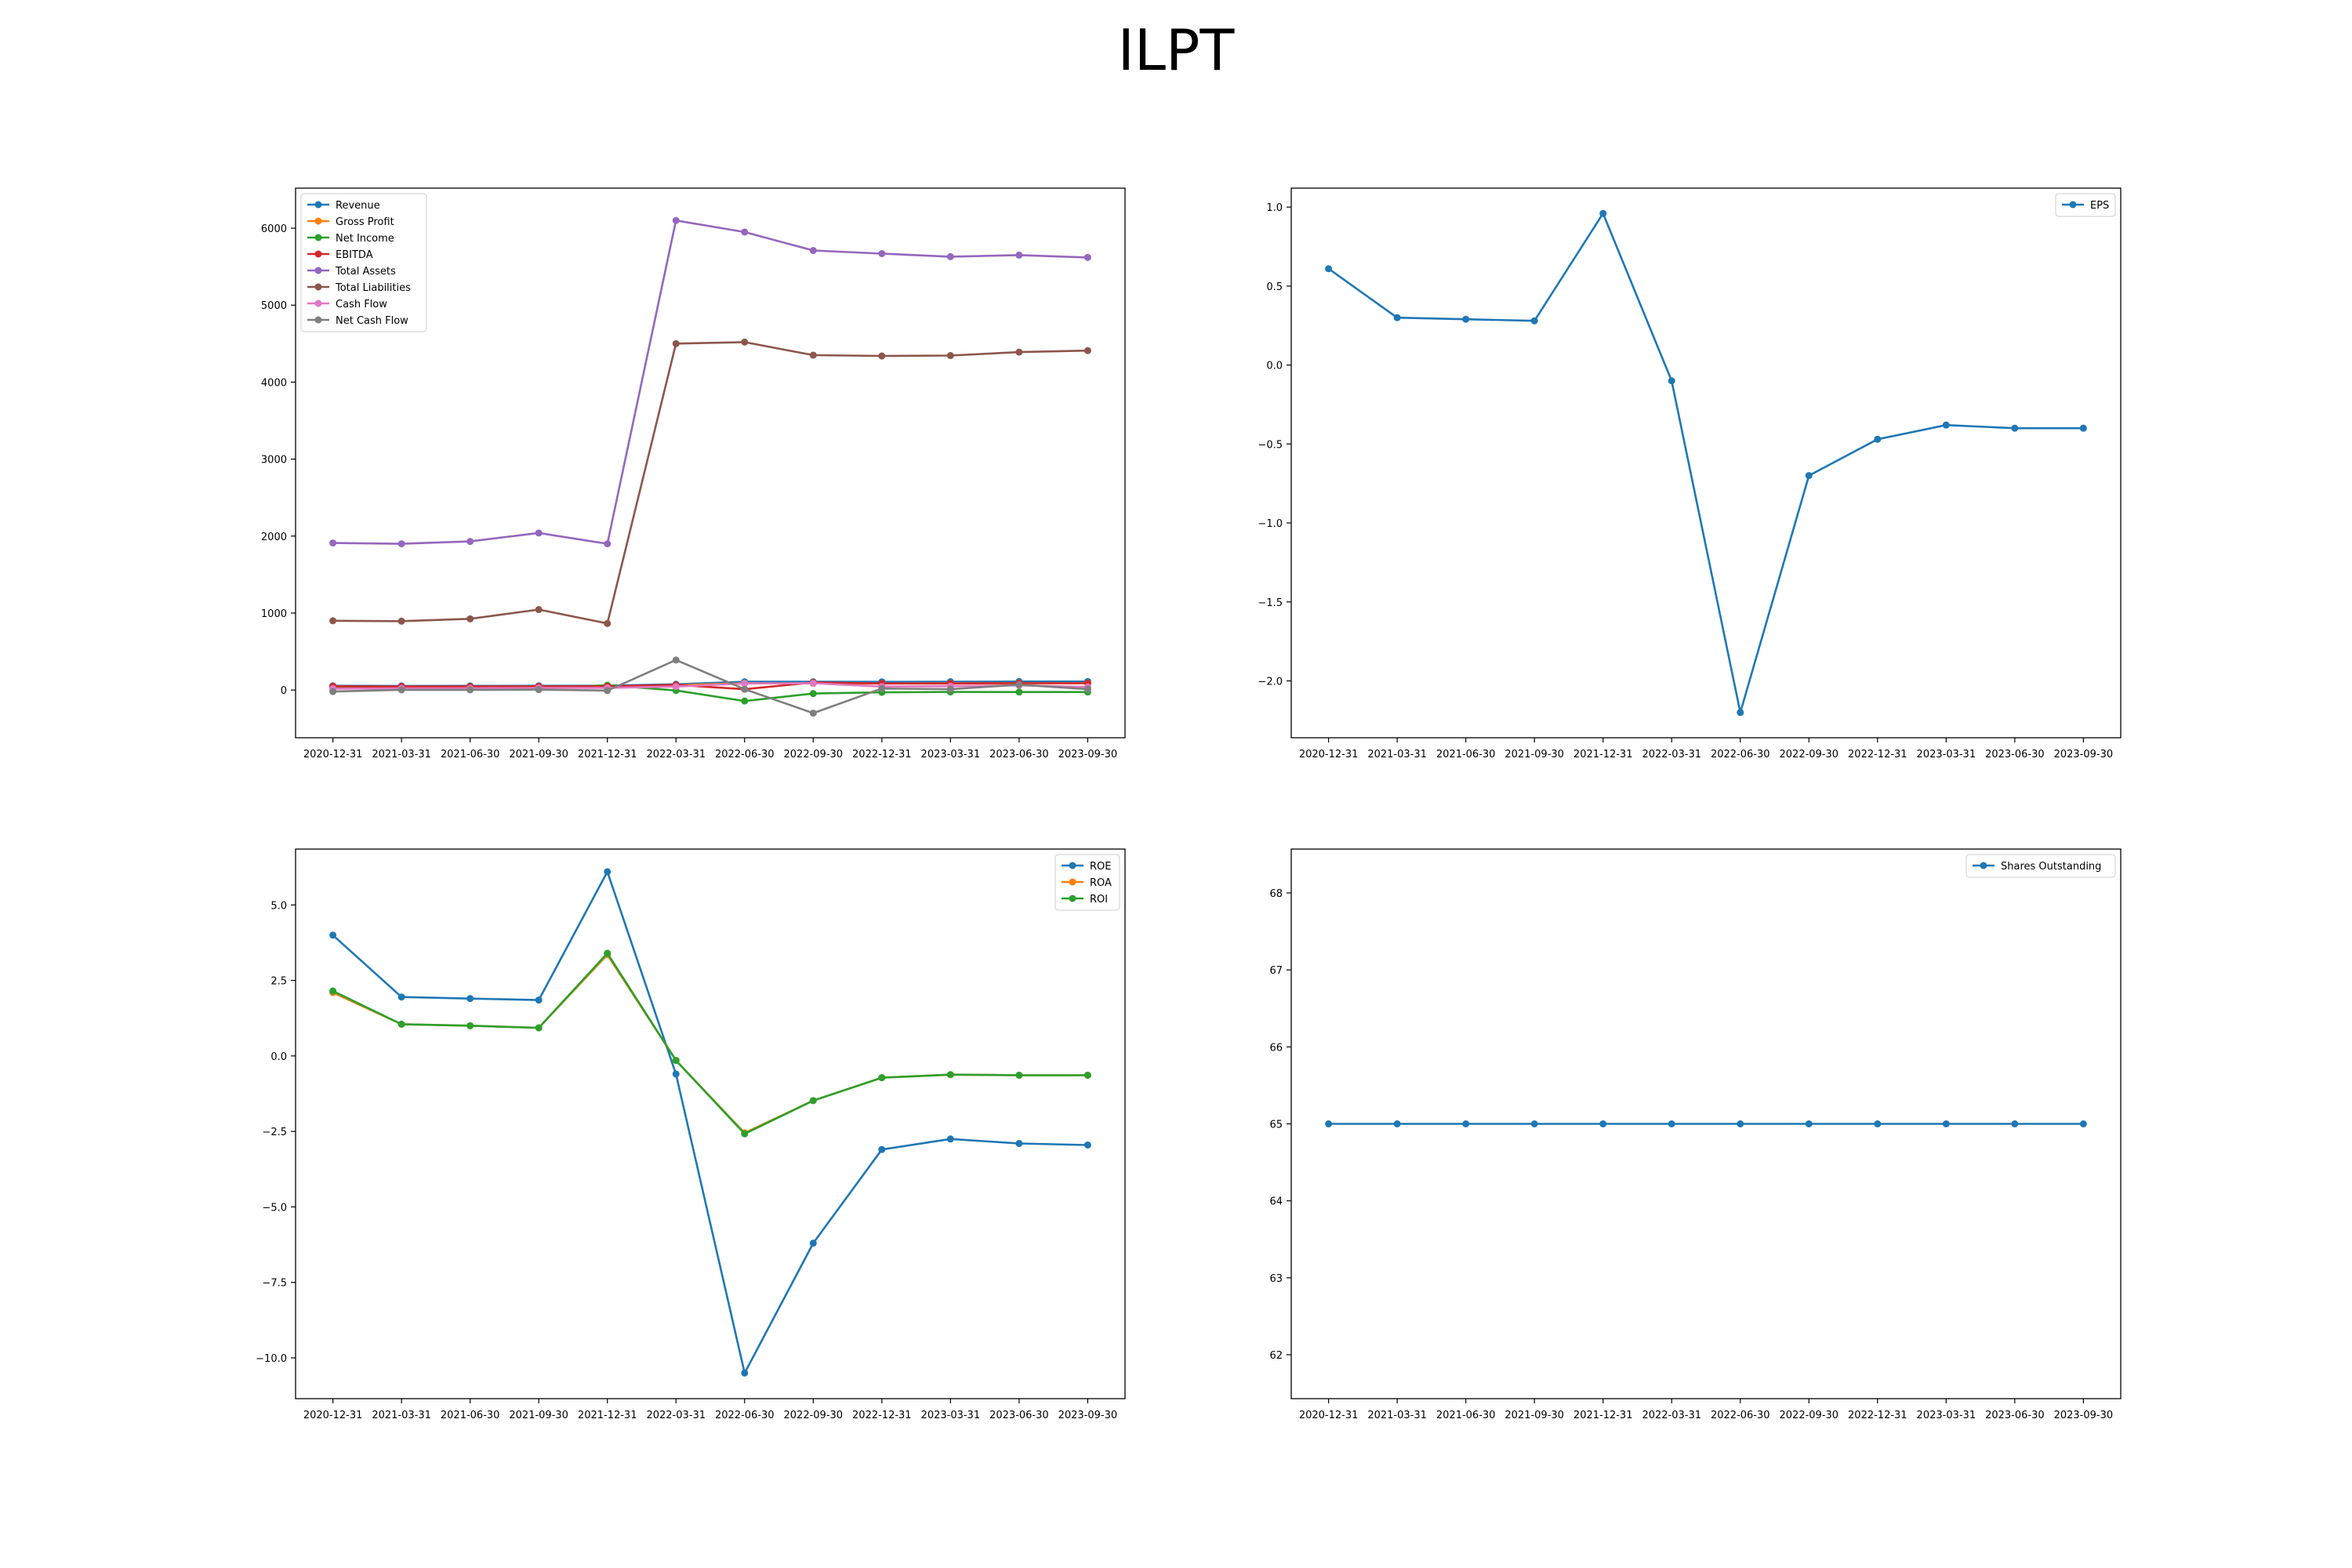 The width and height of the screenshot is (2352, 1568). Describe the element at coordinates (1809, 754) in the screenshot. I see `x-tick-label: 2022-09-30` at that location.